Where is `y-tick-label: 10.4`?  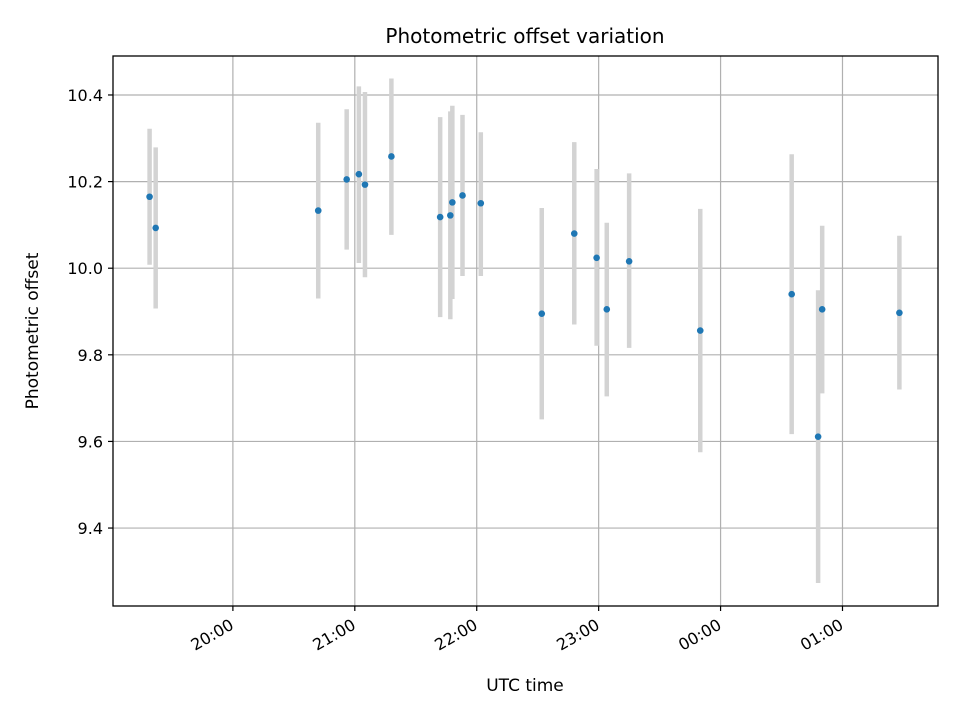 y-tick-label: 10.4 is located at coordinates (85, 95).